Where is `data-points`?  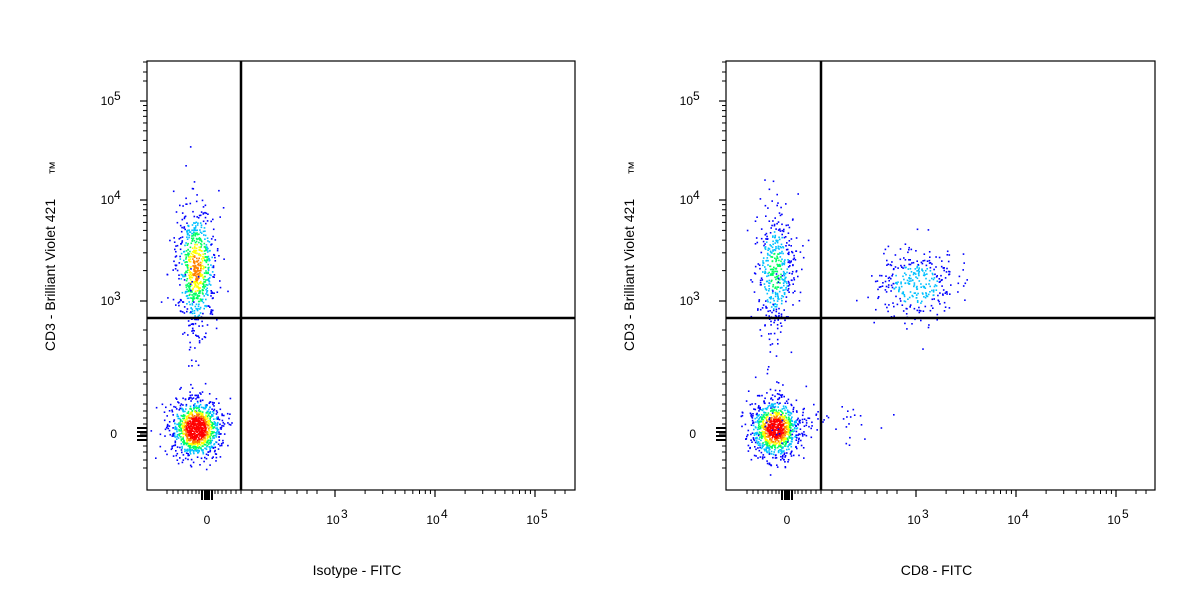
data-points is located at coordinates (191, 308).